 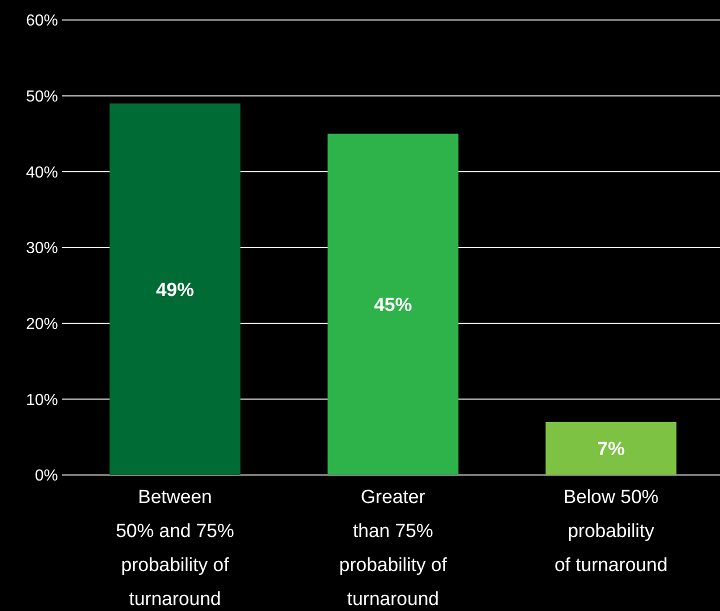 I want to click on y-tick-label: 30%, so click(x=42, y=249).